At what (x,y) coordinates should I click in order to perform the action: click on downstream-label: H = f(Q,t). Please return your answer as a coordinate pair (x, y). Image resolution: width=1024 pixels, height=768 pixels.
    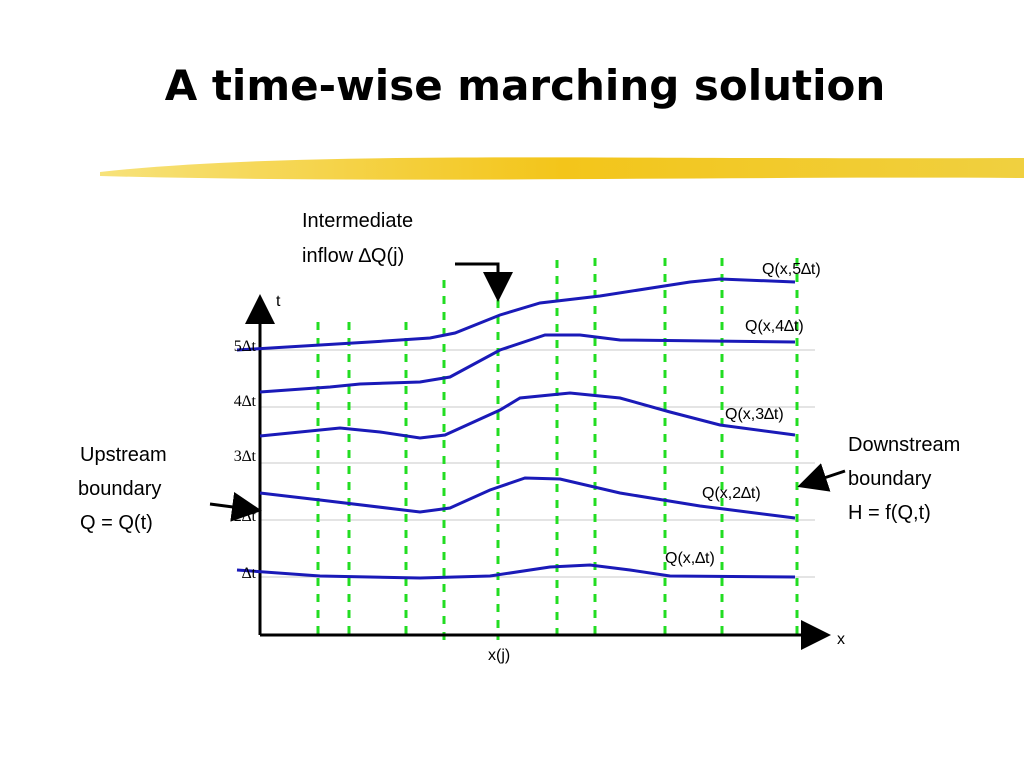
    Looking at the image, I should click on (889, 513).